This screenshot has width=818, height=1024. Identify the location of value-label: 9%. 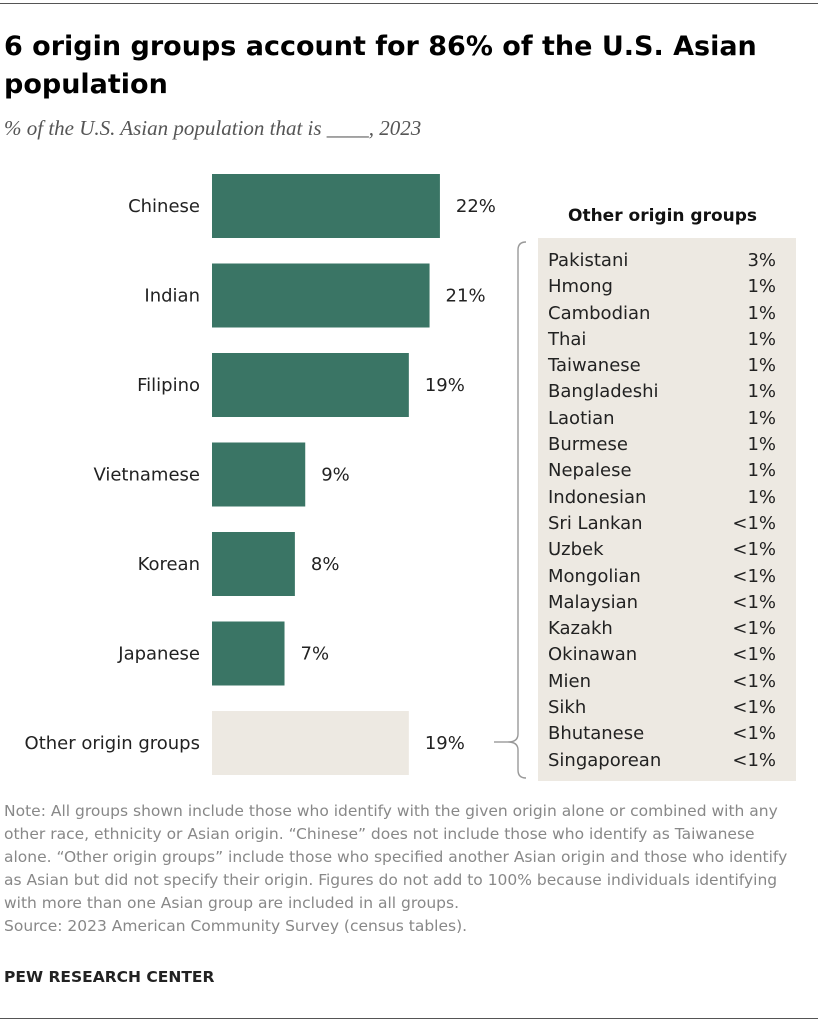
(335, 475).